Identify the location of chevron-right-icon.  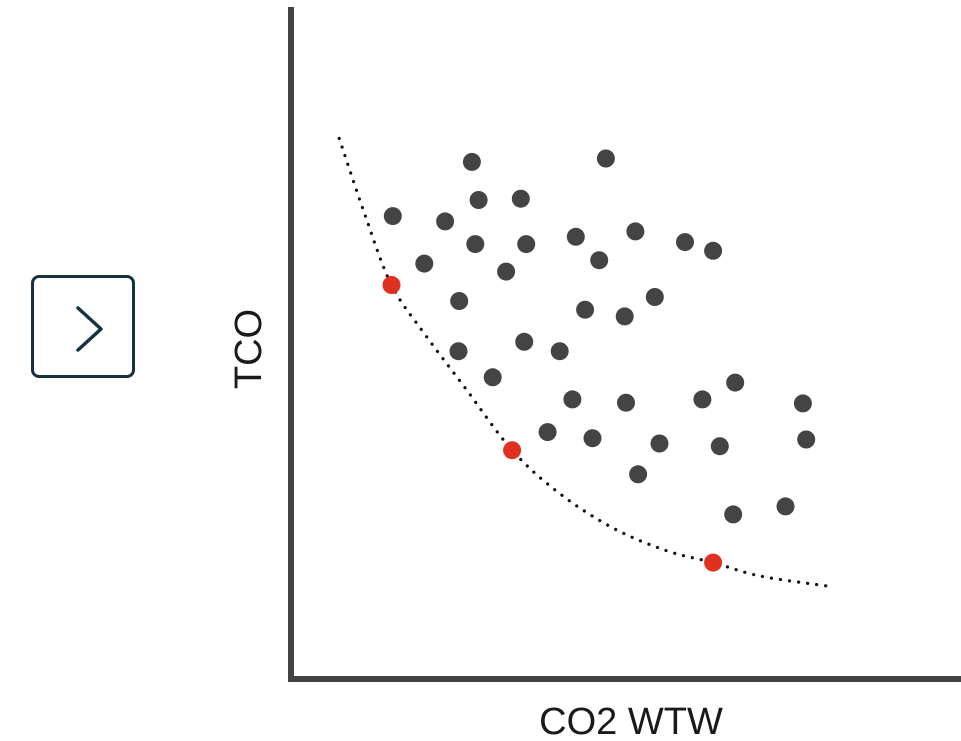
(89, 329).